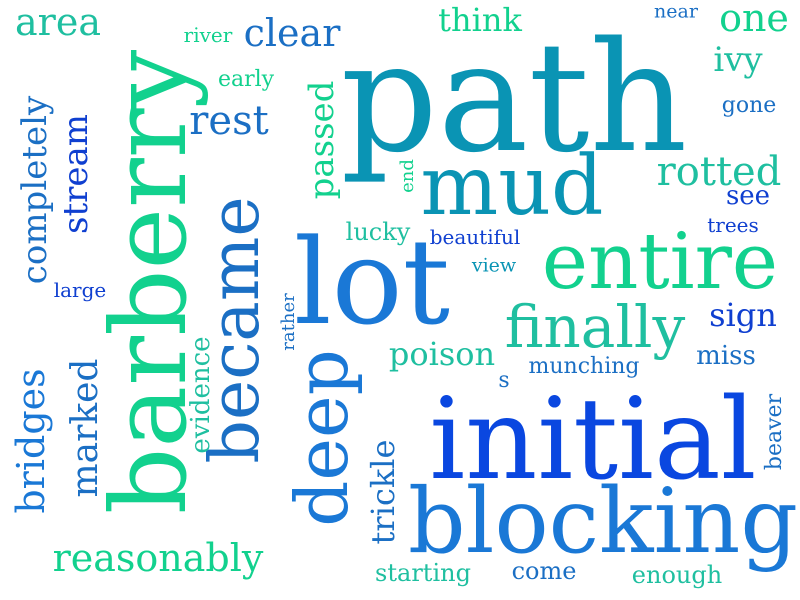 The width and height of the screenshot is (800, 600). I want to click on word-come: come, so click(544, 571).